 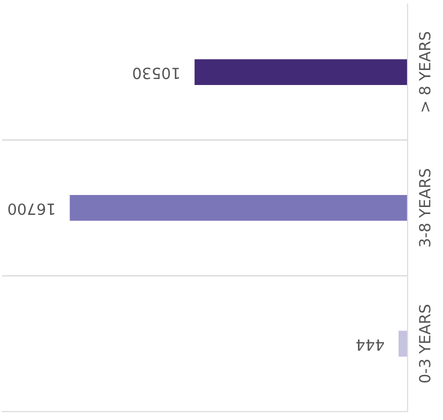 What do you see at coordinates (31, 209) in the screenshot?
I see `data-label: 16700` at bounding box center [31, 209].